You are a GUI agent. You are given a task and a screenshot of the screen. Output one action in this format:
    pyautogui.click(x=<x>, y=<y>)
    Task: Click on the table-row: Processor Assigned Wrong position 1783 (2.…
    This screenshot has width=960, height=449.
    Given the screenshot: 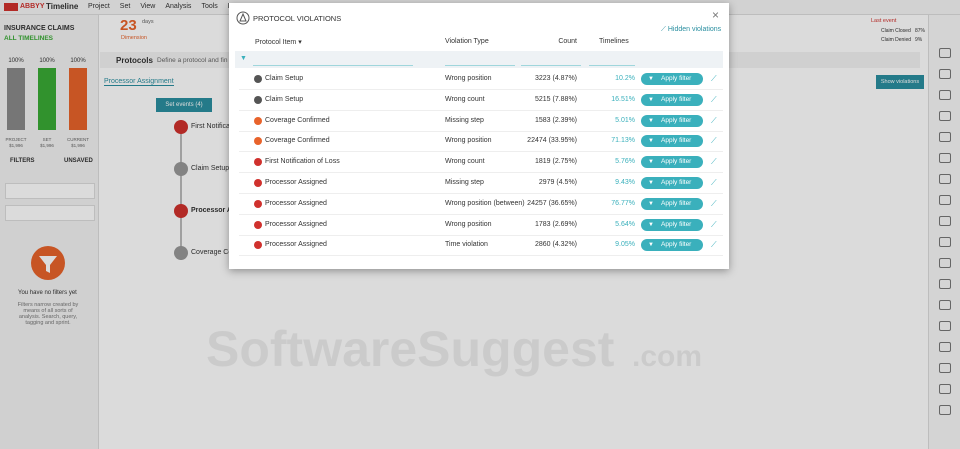 What is the action you would take?
    pyautogui.click(x=481, y=225)
    